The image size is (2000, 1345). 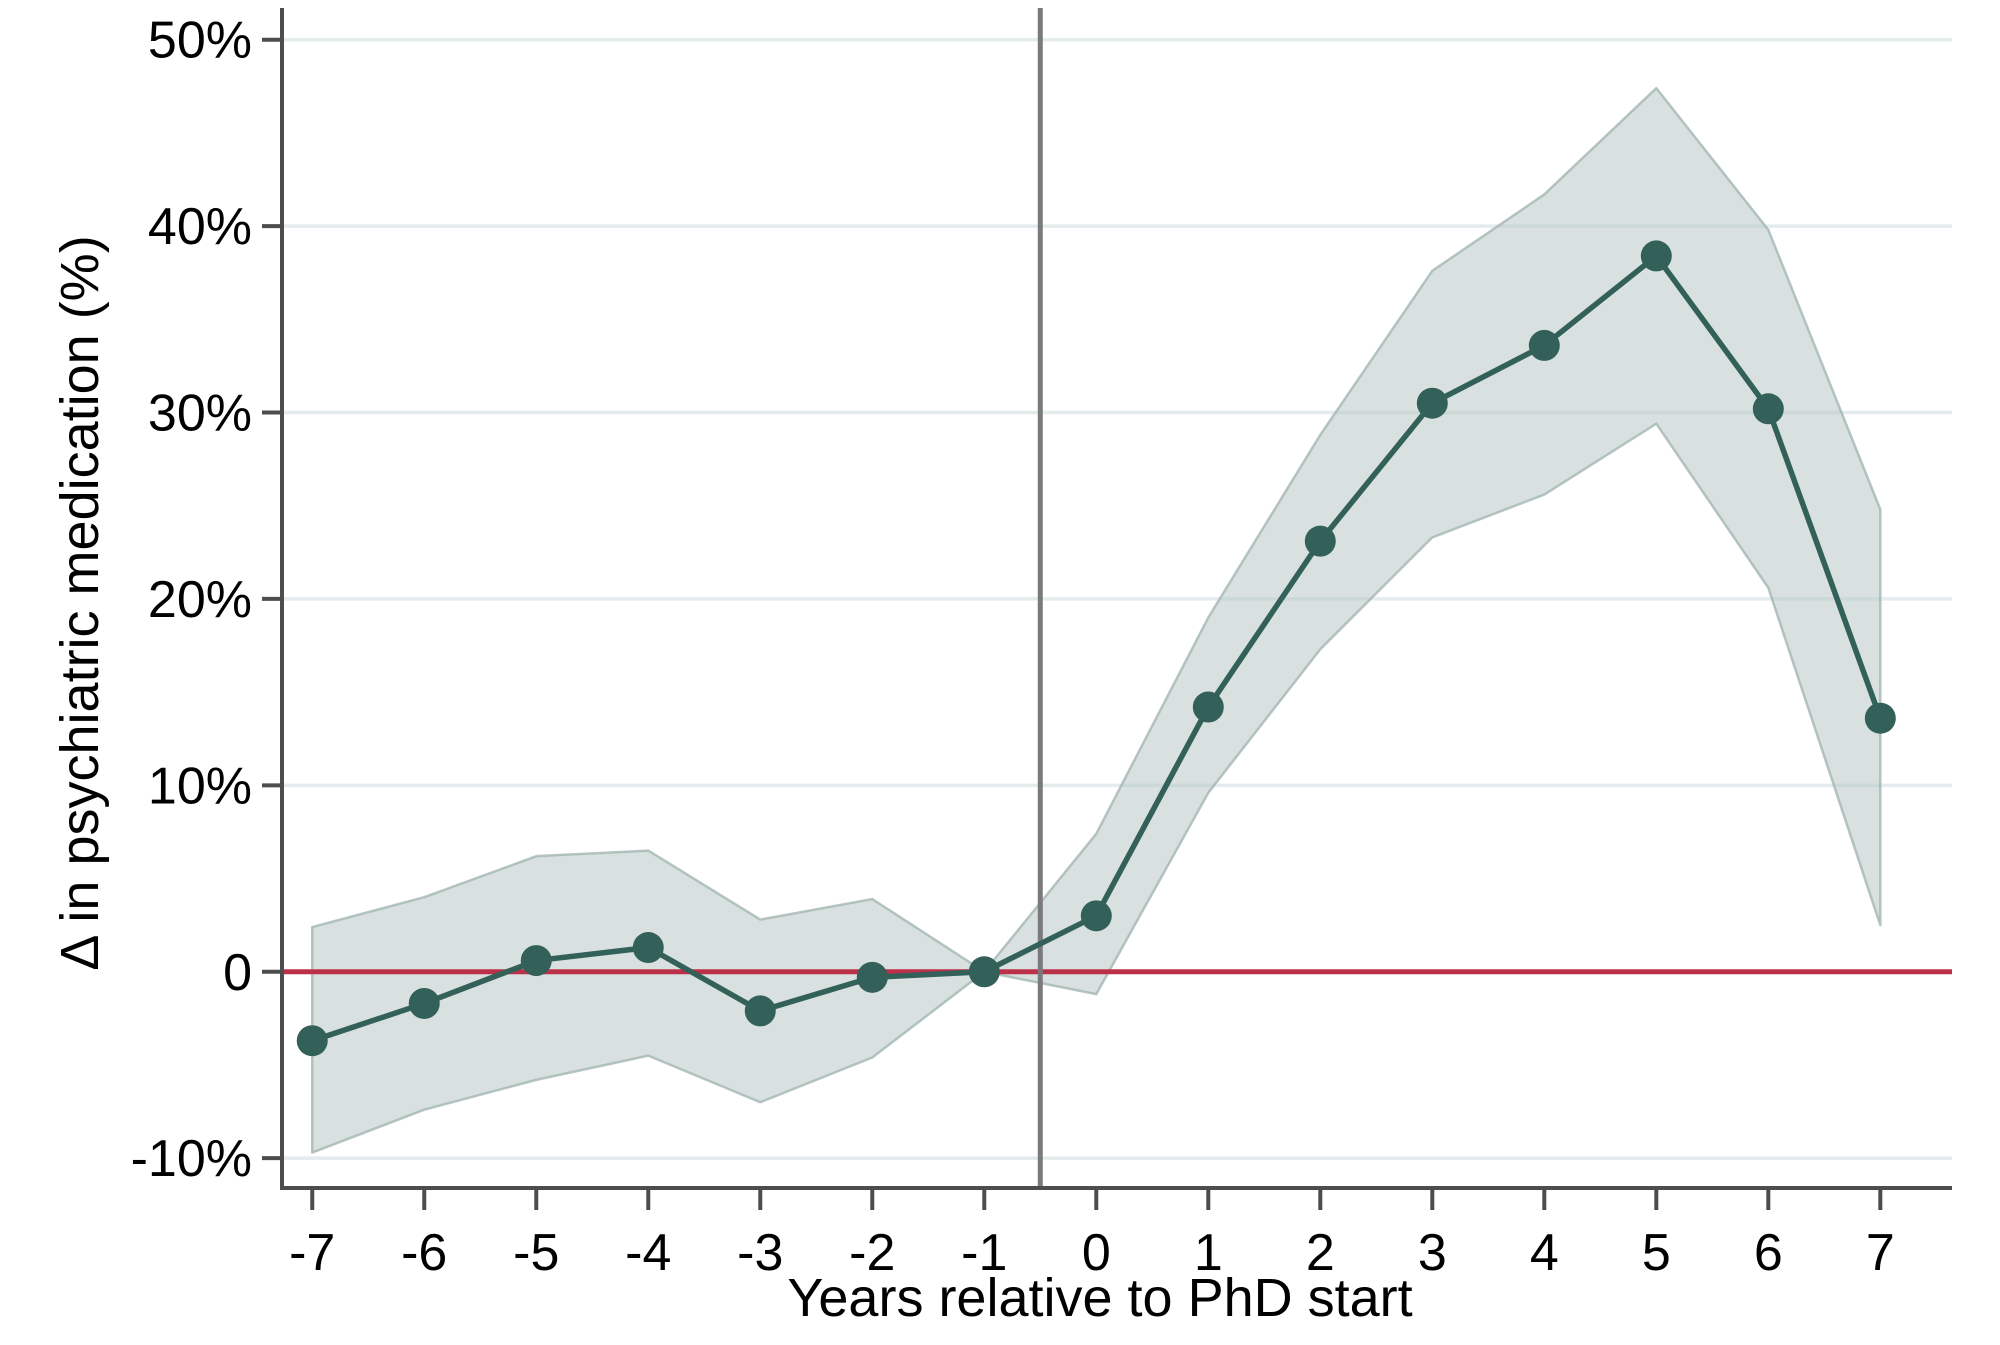 I want to click on x-tick-label: 6, so click(x=1768, y=1253).